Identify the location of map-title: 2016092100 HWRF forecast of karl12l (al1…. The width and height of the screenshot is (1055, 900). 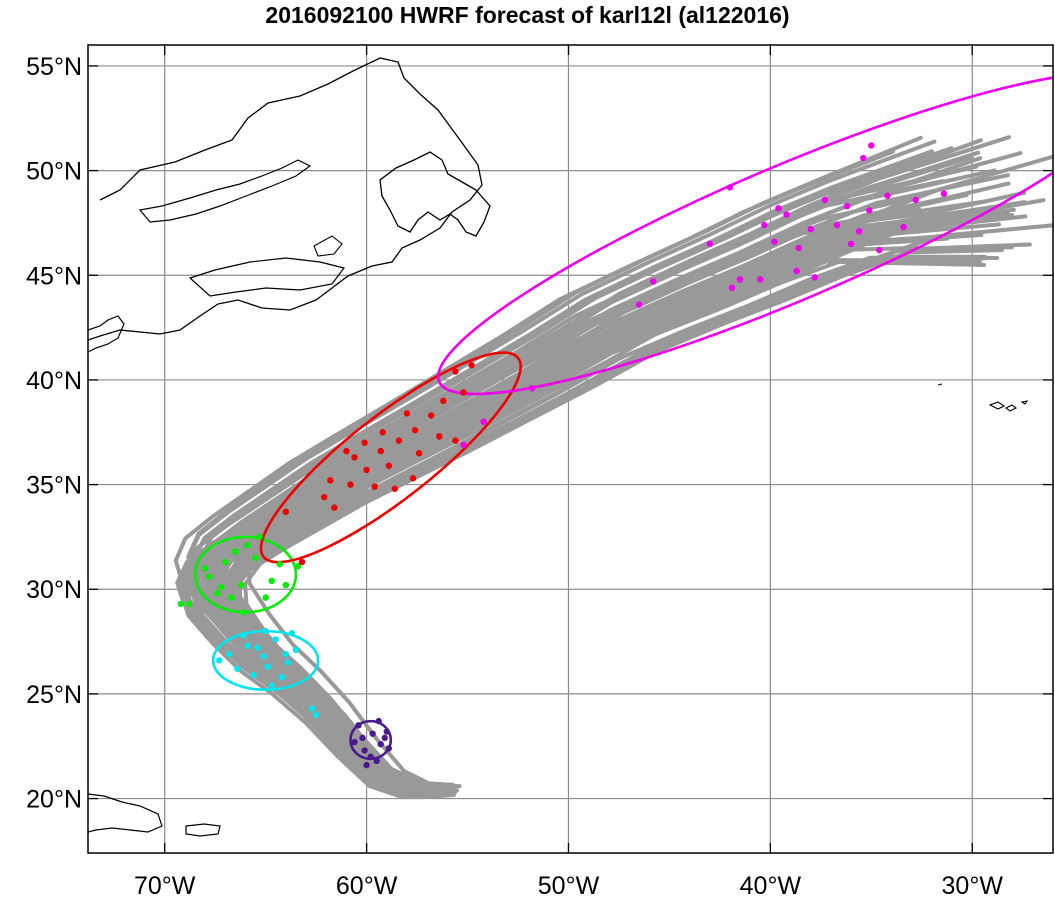
(527, 15).